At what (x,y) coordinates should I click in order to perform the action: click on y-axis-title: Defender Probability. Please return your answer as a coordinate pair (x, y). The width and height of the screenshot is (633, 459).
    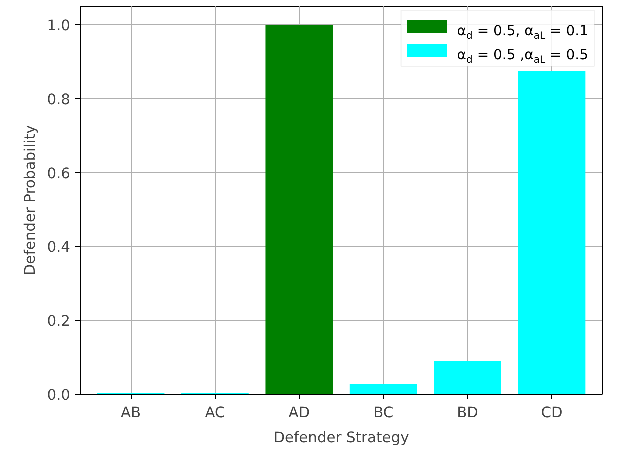
    Looking at the image, I should click on (31, 200).